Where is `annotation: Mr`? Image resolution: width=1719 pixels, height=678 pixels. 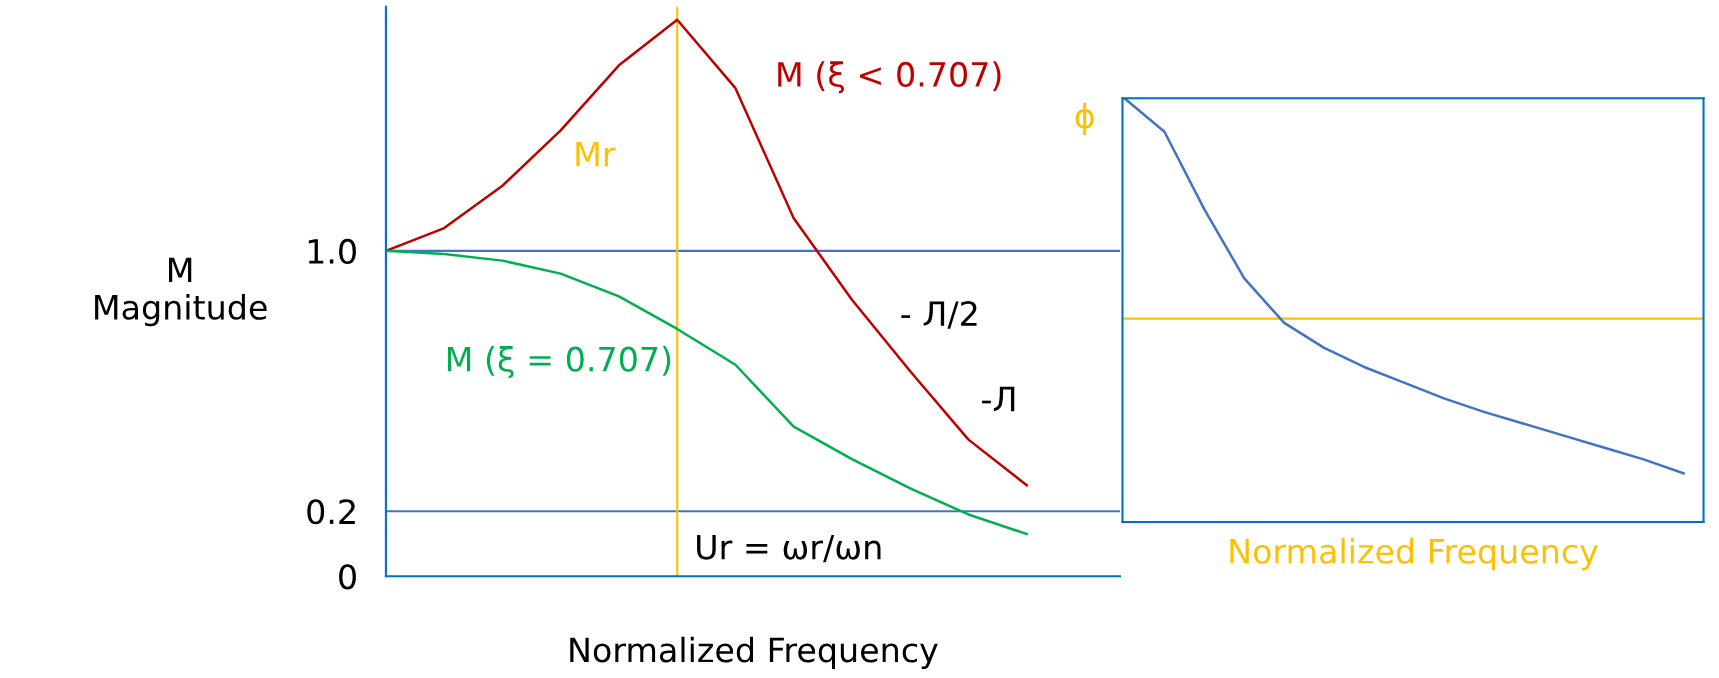 annotation: Mr is located at coordinates (596, 154).